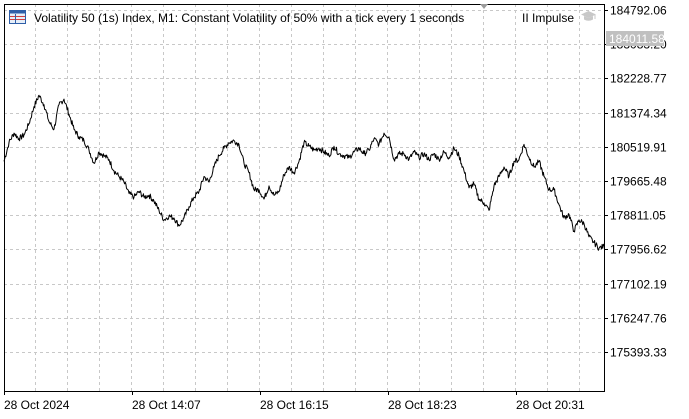  I want to click on current-price-label: 184011.58, so click(637, 39).